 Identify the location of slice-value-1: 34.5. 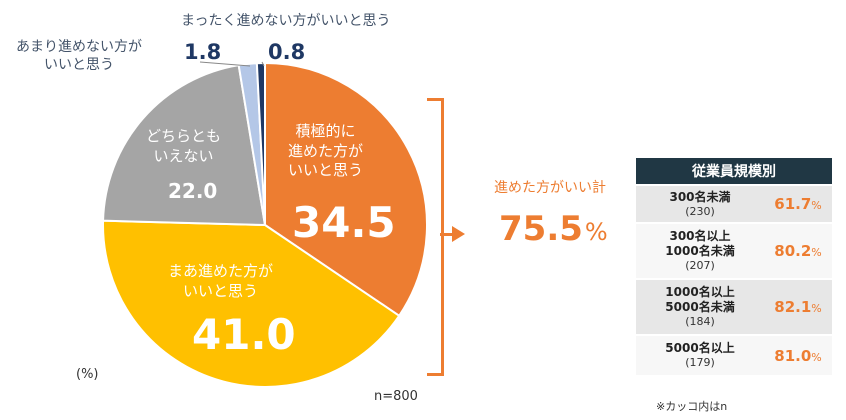
(344, 222).